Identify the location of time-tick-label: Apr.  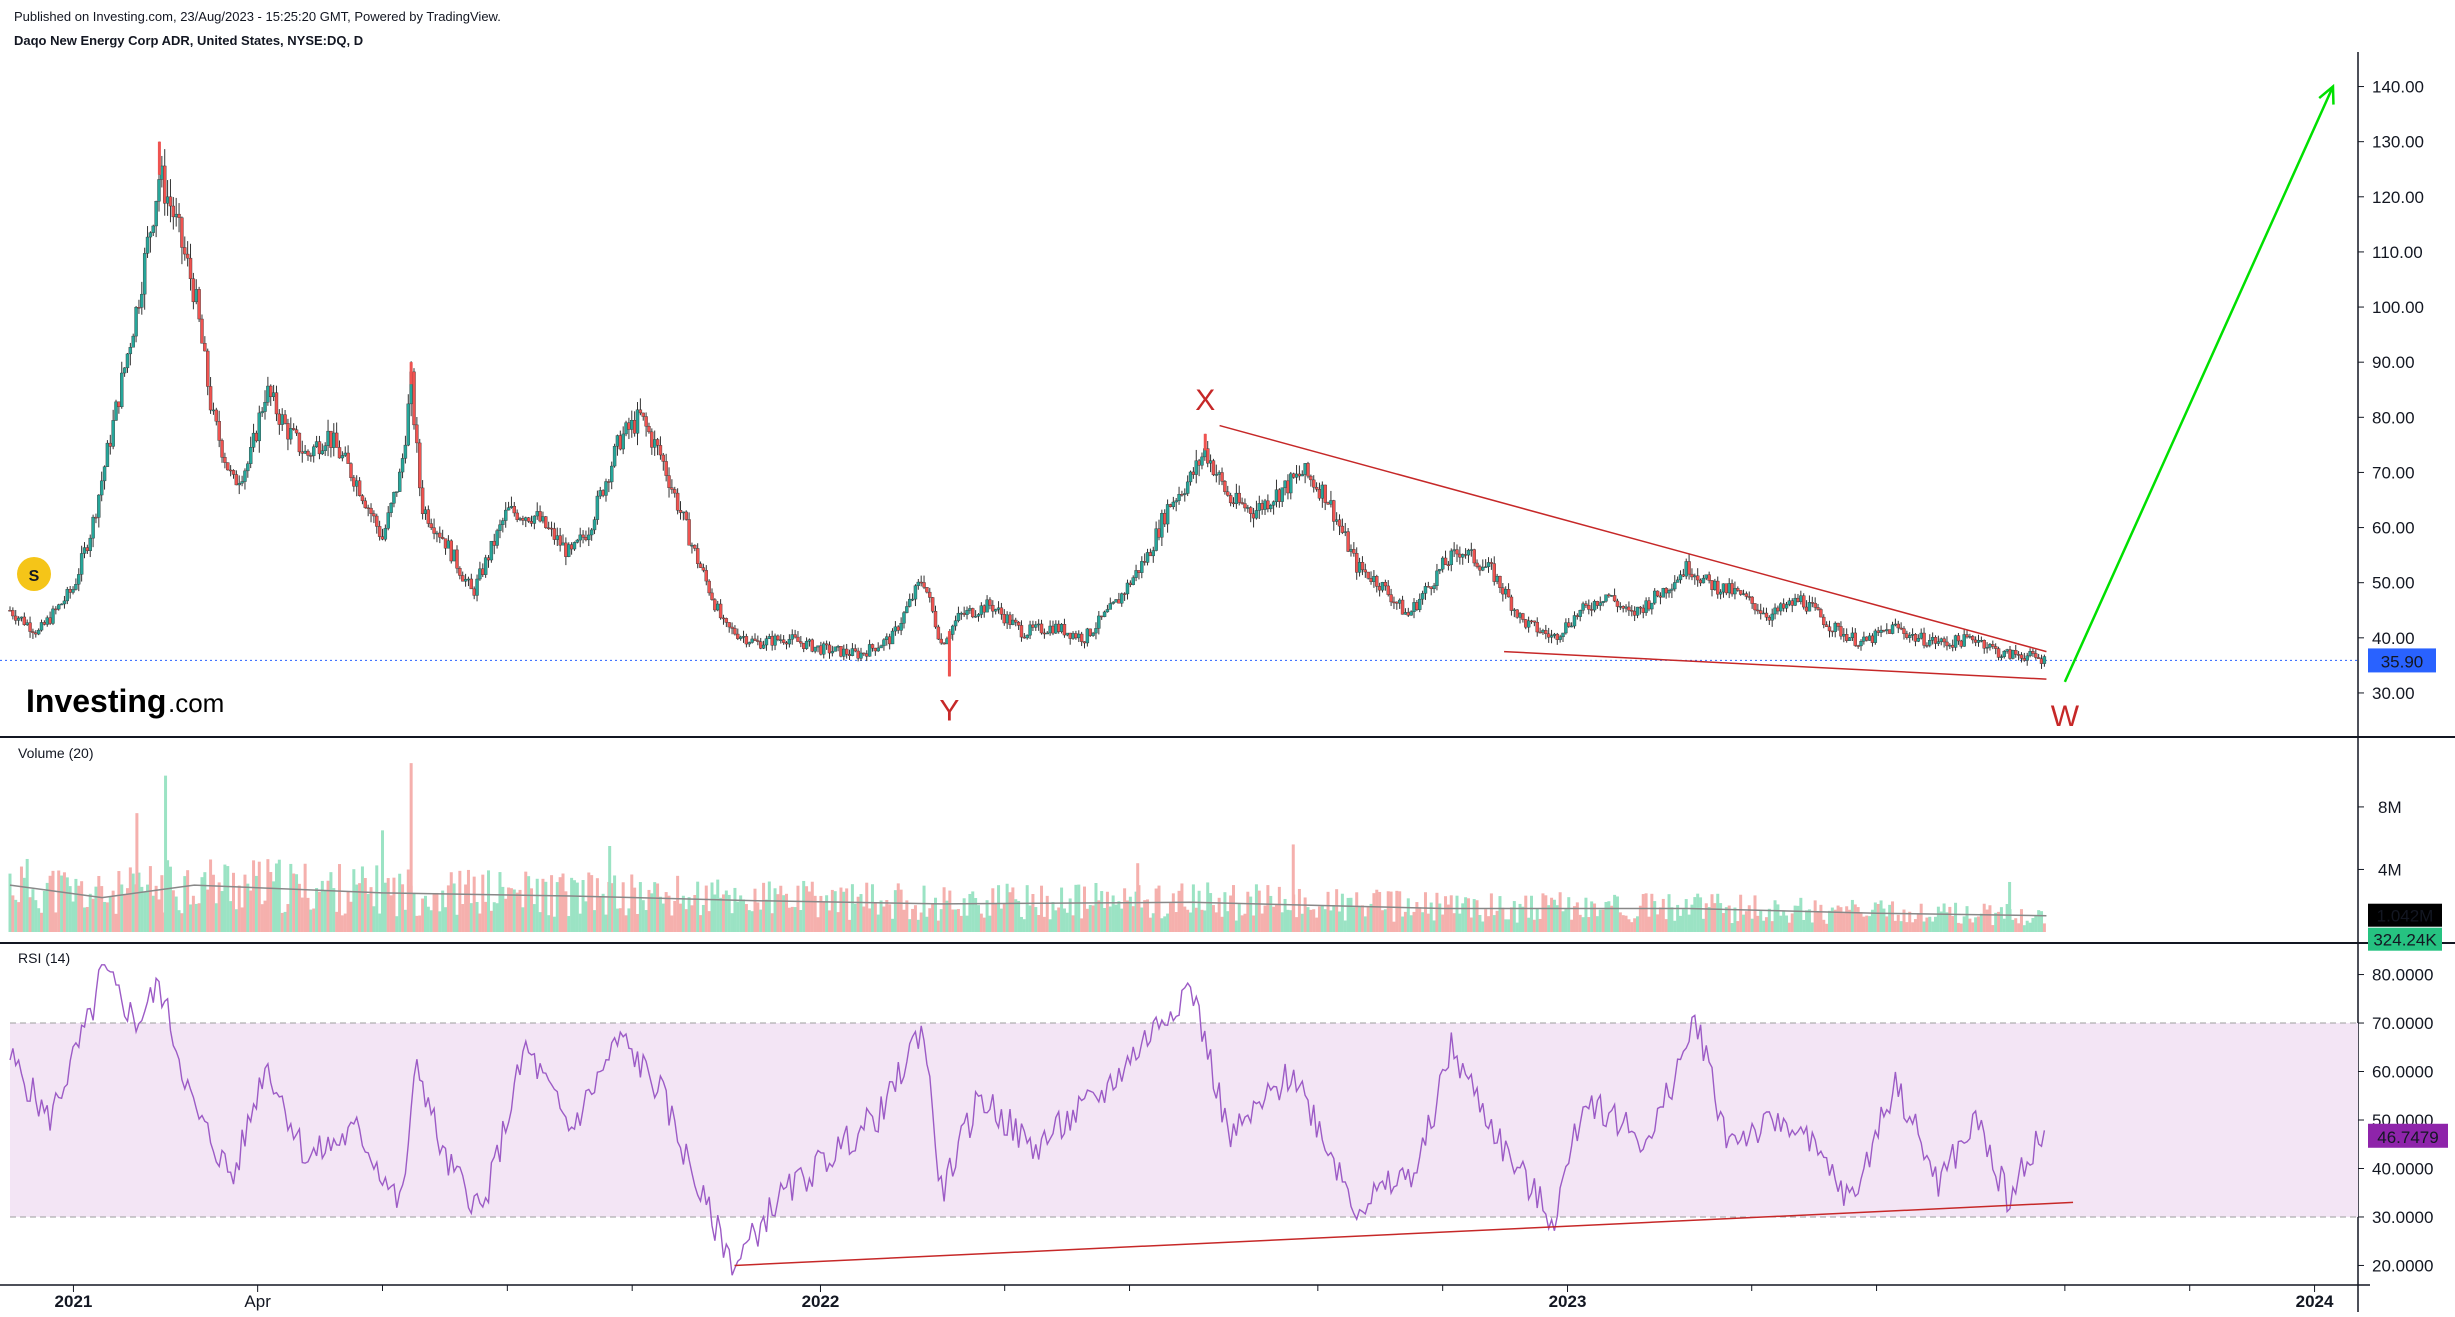
(257, 1301).